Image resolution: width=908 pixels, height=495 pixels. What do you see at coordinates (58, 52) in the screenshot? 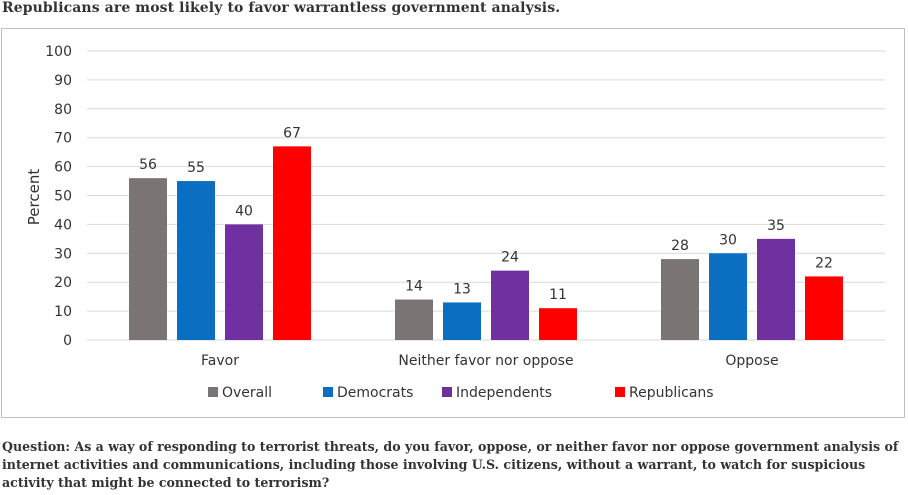
I see `y-tick-label: 100` at bounding box center [58, 52].